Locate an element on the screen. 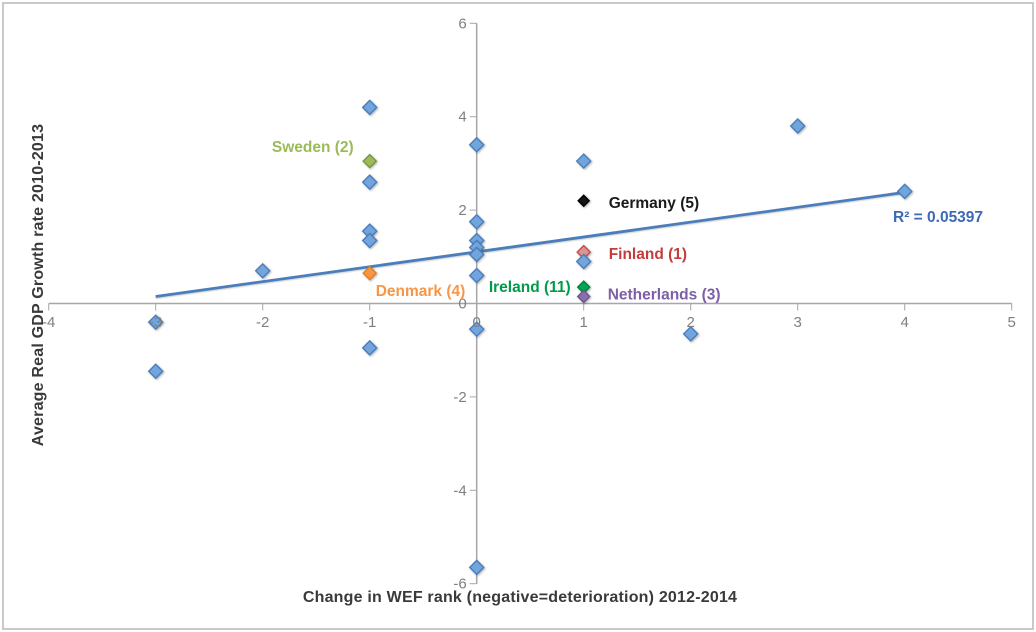 The width and height of the screenshot is (1036, 632). data-point-sweden is located at coordinates (370, 161).